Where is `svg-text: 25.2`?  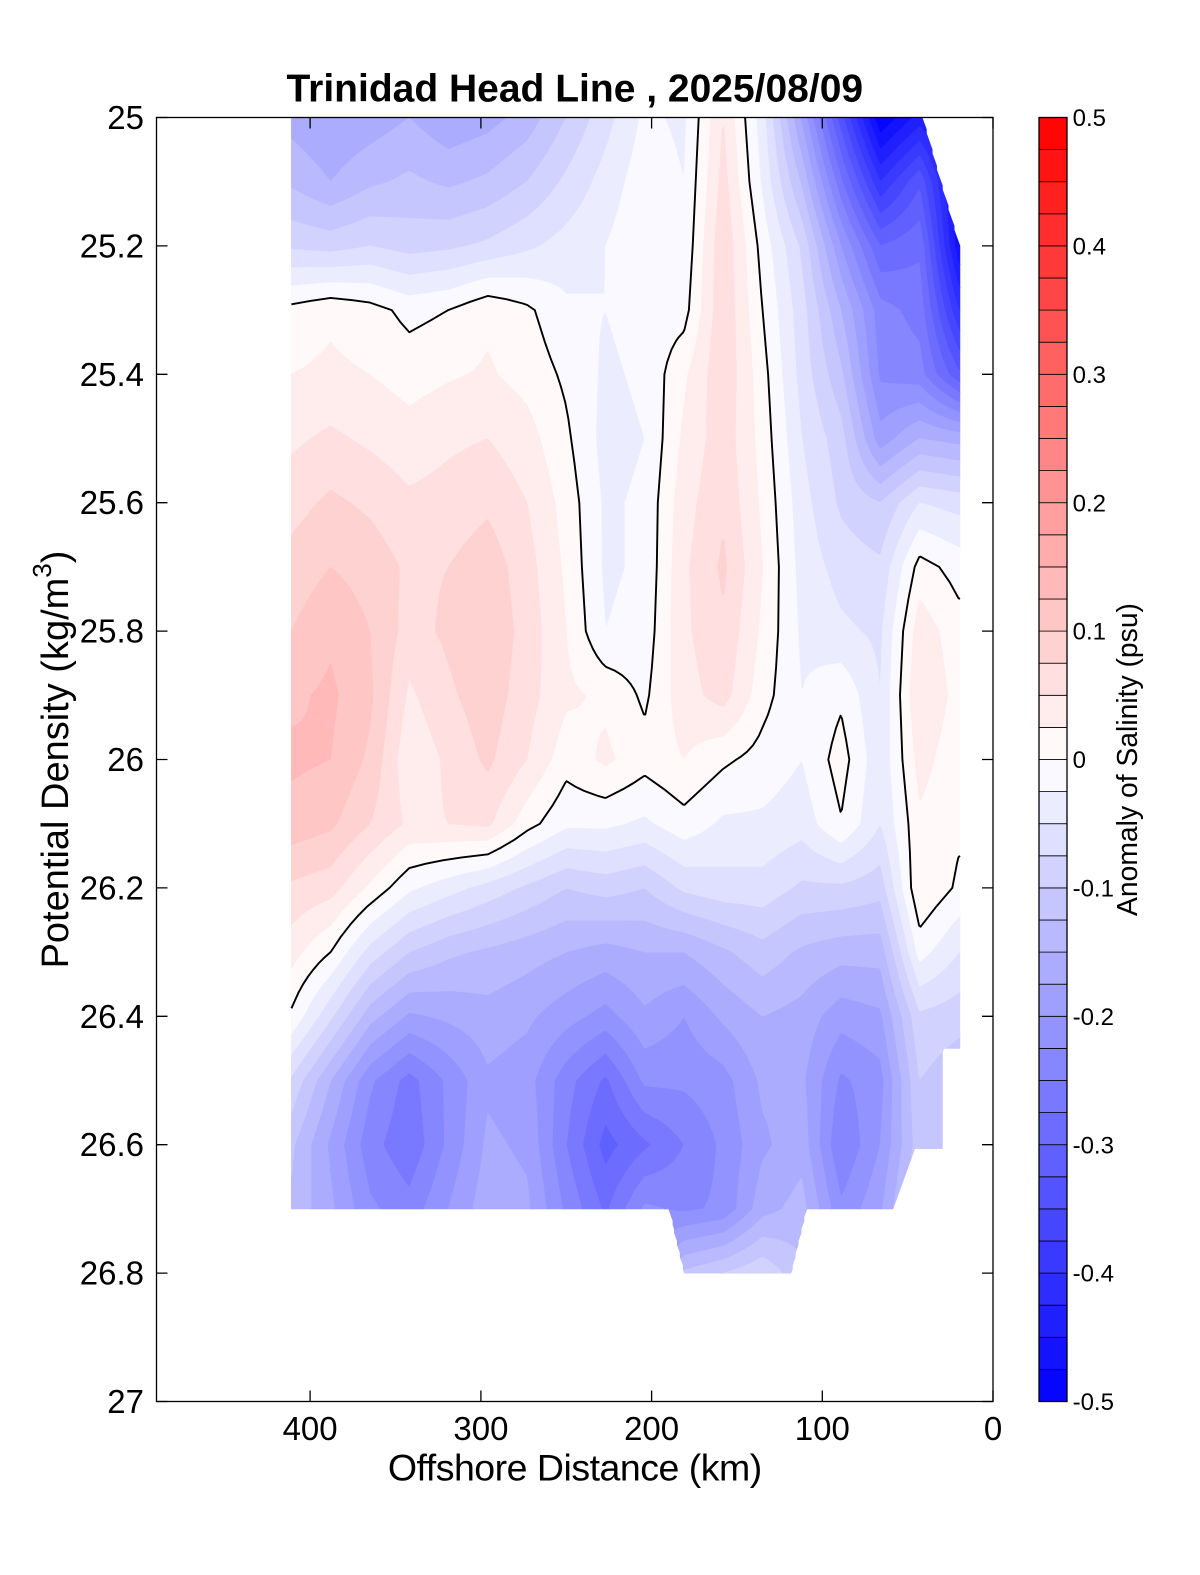 svg-text: 25.2 is located at coordinates (112, 245).